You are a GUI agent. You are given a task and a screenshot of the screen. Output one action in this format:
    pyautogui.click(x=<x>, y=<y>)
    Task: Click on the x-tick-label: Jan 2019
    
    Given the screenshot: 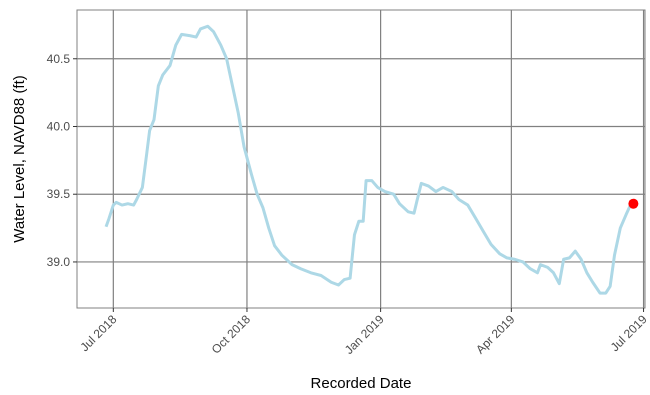 What is the action you would take?
    pyautogui.click(x=364, y=334)
    